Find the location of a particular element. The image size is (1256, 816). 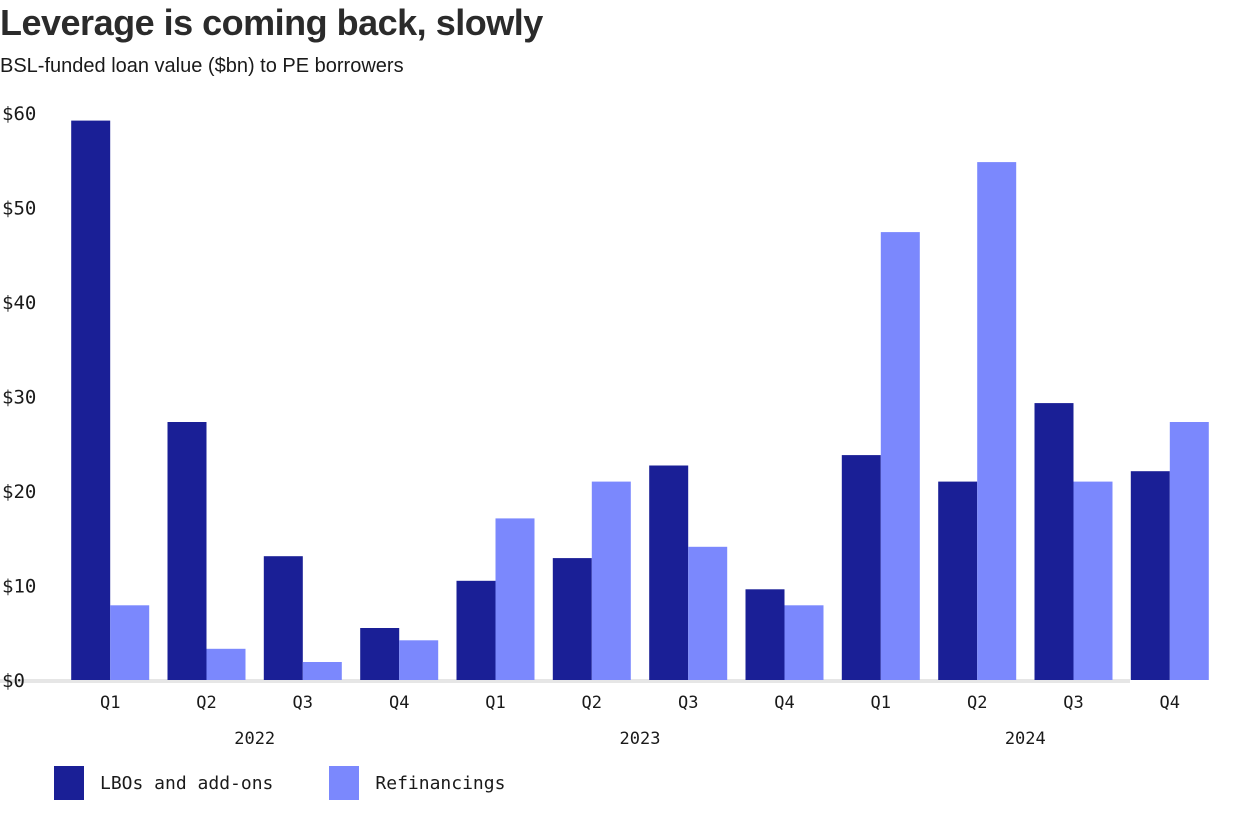

year-group-label: 2022 is located at coordinates (254, 739).